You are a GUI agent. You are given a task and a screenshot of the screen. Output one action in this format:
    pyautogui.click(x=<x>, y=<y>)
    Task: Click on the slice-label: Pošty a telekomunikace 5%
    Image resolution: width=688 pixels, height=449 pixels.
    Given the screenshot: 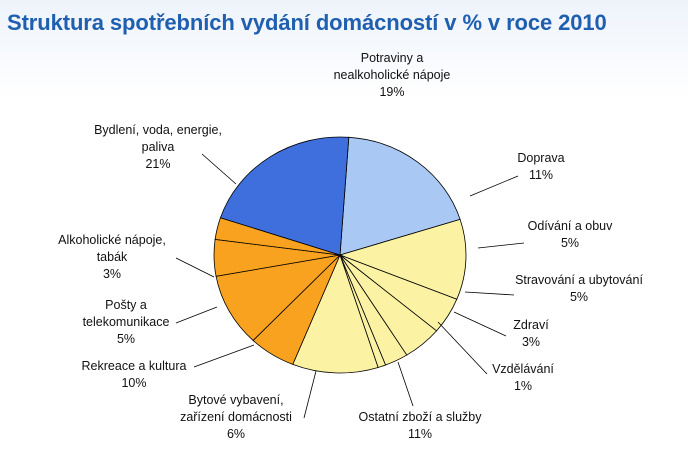 What is the action you would take?
    pyautogui.click(x=126, y=322)
    